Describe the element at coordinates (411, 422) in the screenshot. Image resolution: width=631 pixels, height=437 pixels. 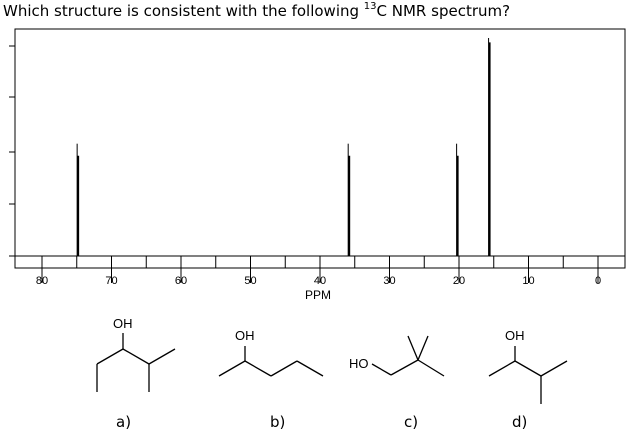
I see `option-c-label: c)` at that location.